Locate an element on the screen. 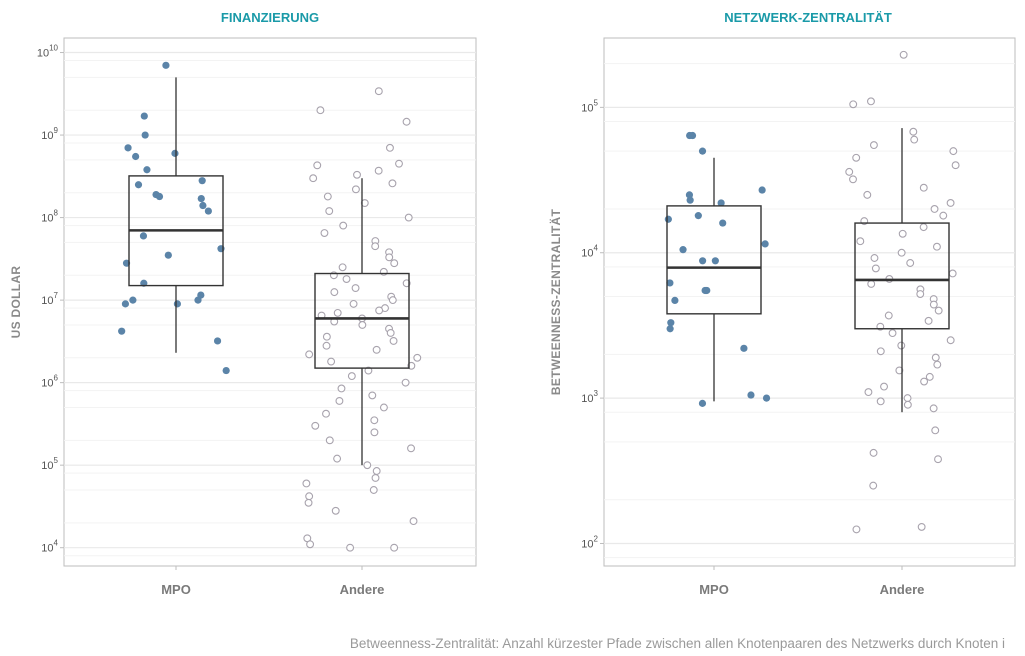  box-group-andere is located at coordinates (902, 292).